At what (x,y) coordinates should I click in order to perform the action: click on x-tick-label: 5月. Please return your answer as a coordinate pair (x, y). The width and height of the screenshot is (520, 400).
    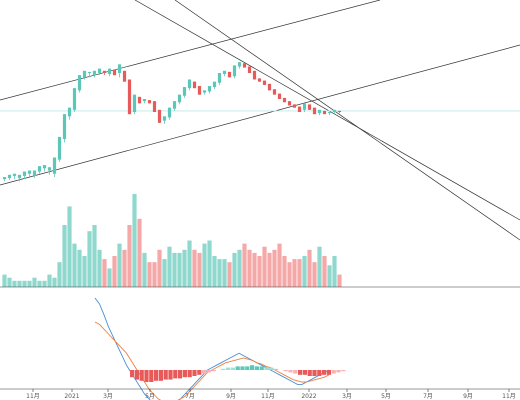
    Looking at the image, I should click on (150, 396).